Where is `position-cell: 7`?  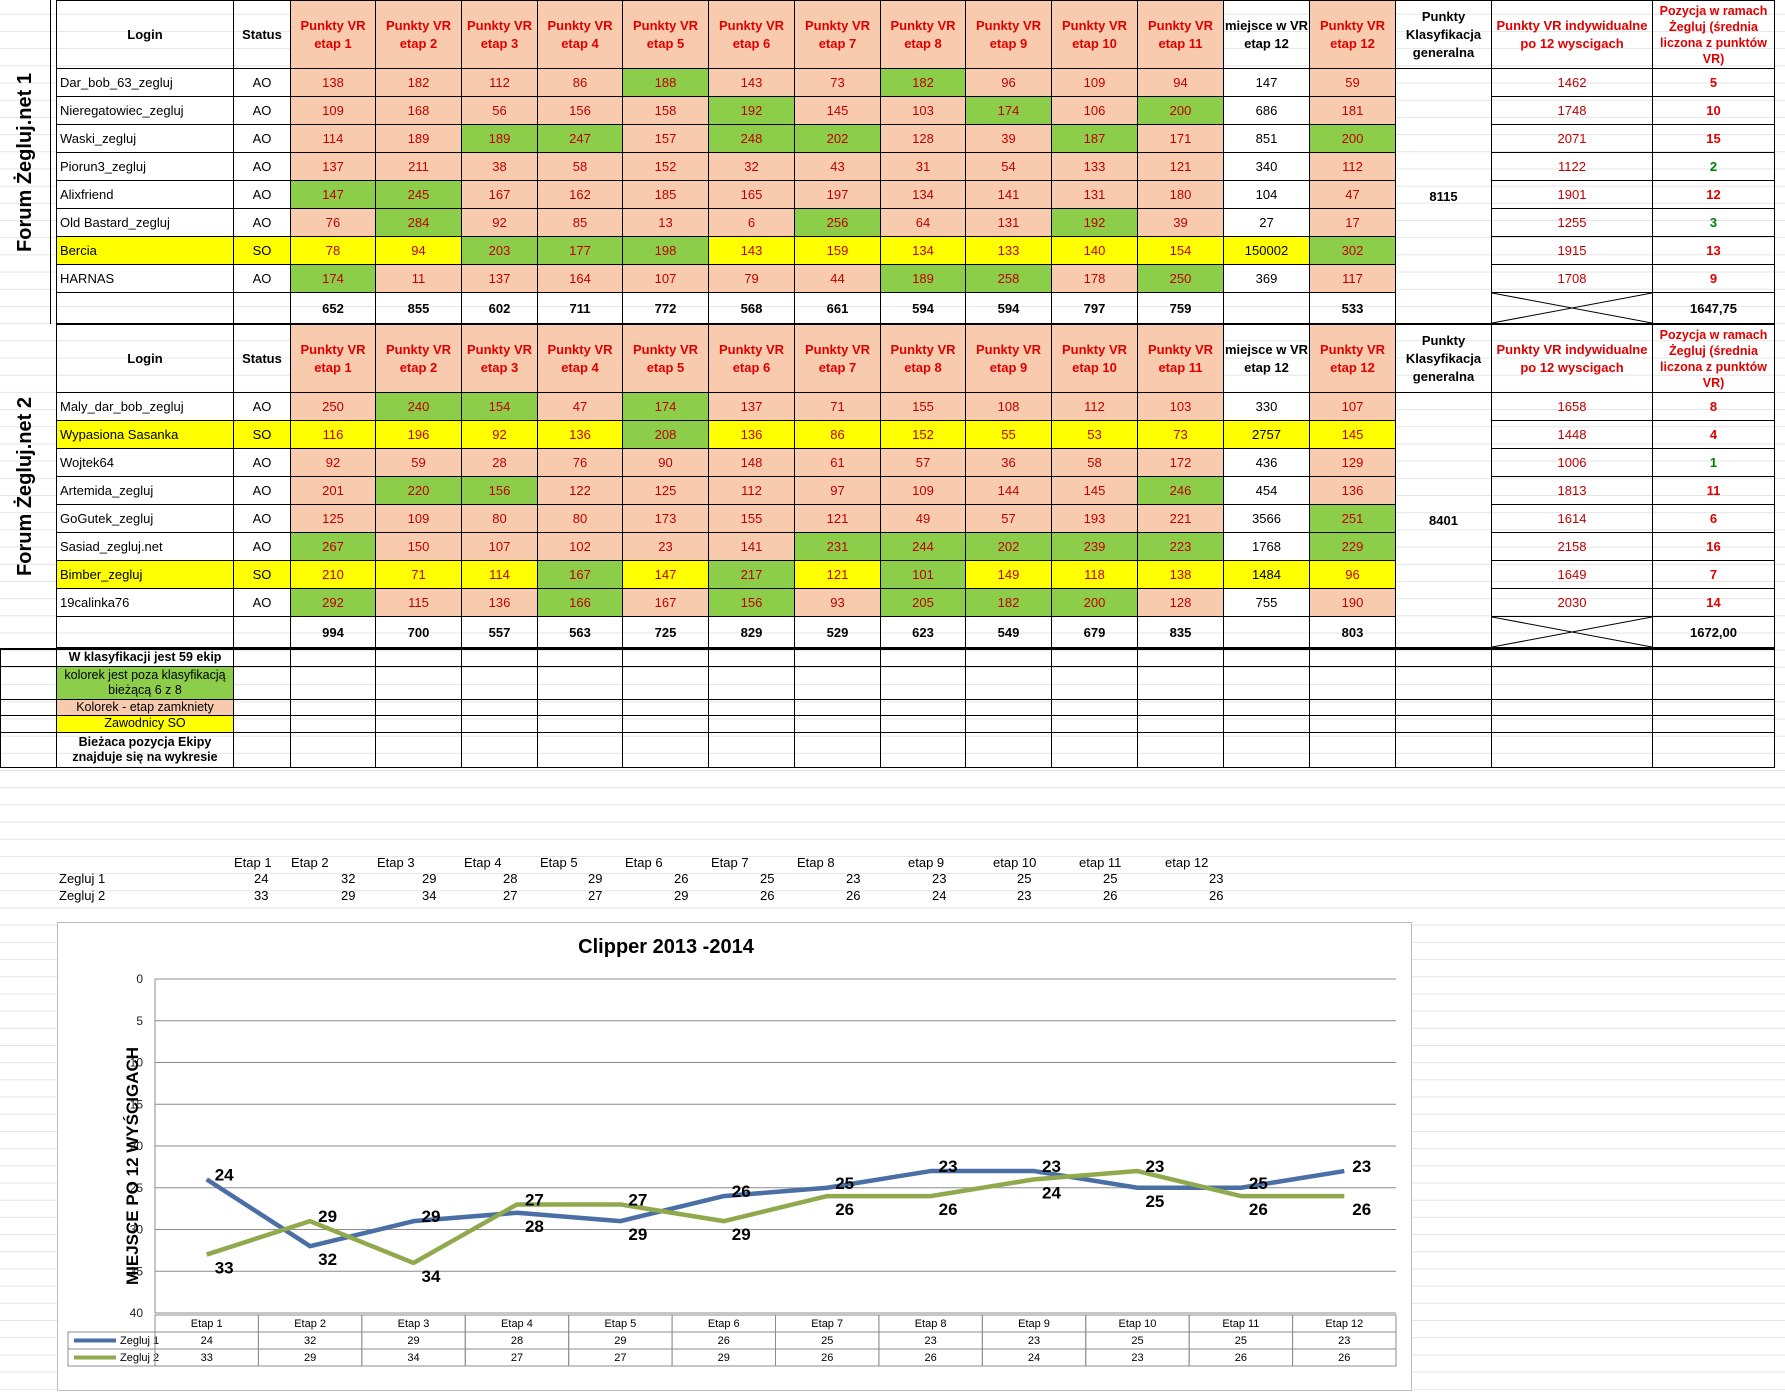 position-cell: 7 is located at coordinates (1713, 574).